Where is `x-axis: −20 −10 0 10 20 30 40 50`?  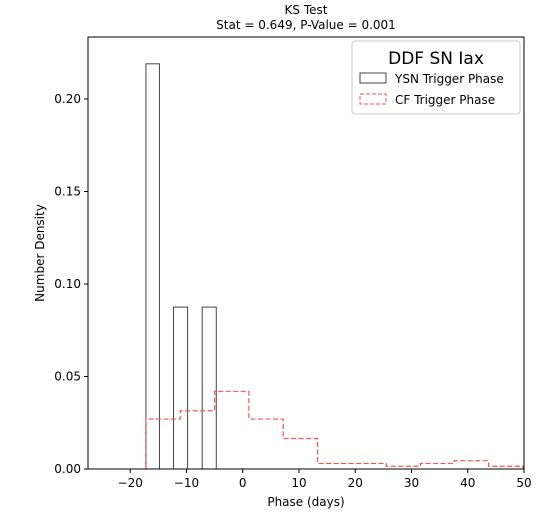 x-axis: −20 −10 0 10 20 30 40 50 is located at coordinates (325, 479).